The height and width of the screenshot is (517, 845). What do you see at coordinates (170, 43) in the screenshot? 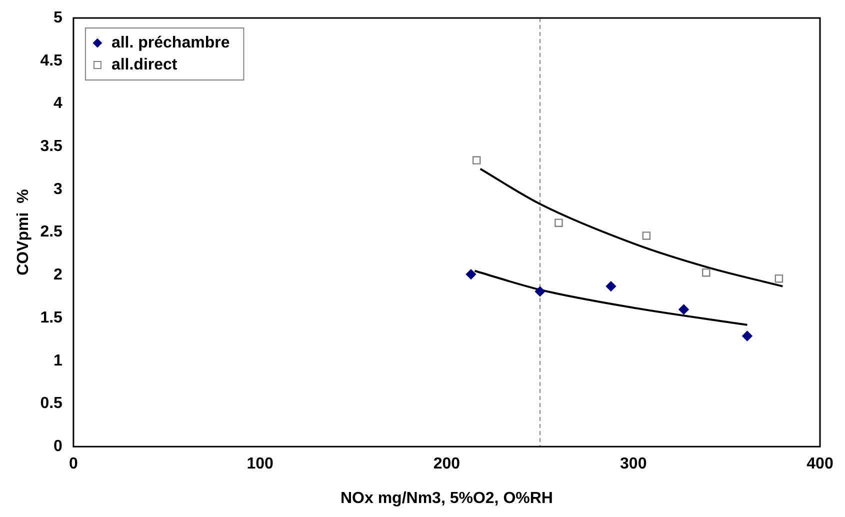
I see `legend-label: all. préchambre` at bounding box center [170, 43].